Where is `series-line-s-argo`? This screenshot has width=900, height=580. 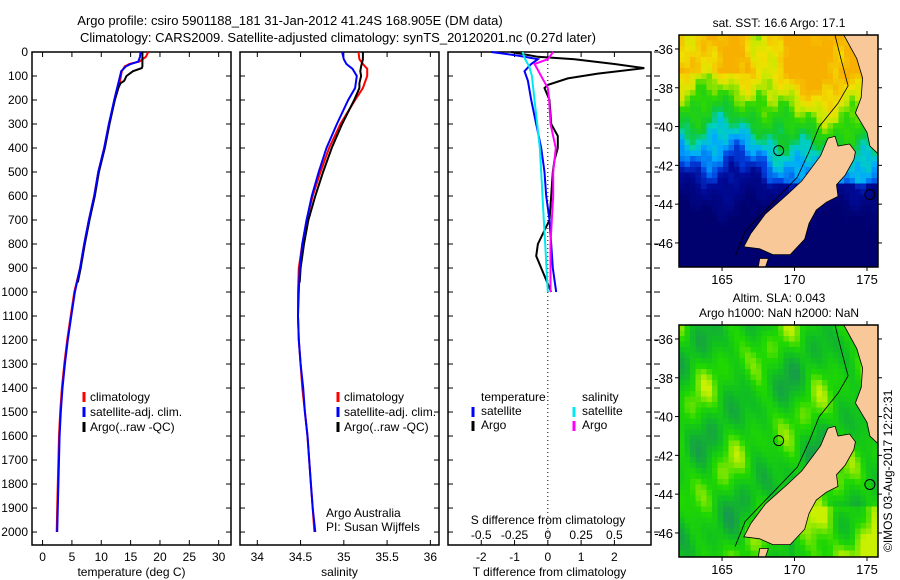 series-line-s-argo is located at coordinates (545, 171).